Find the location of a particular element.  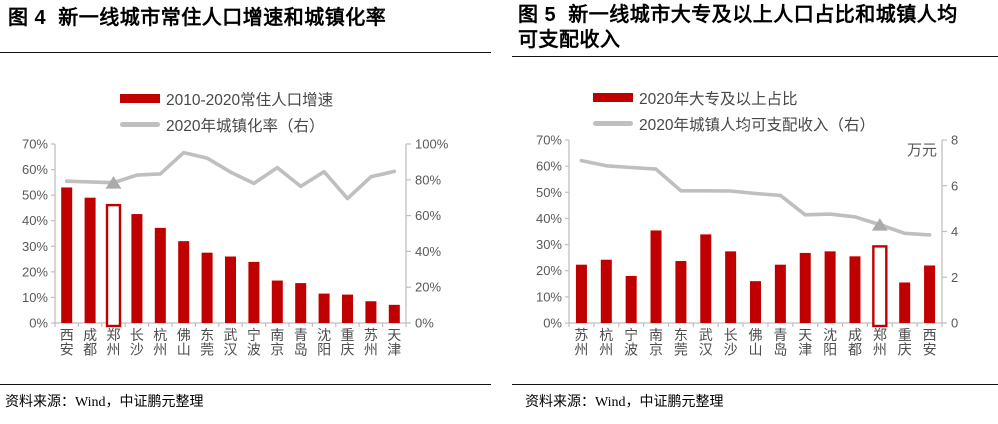

x-label-6: 东莞 is located at coordinates (207, 342).